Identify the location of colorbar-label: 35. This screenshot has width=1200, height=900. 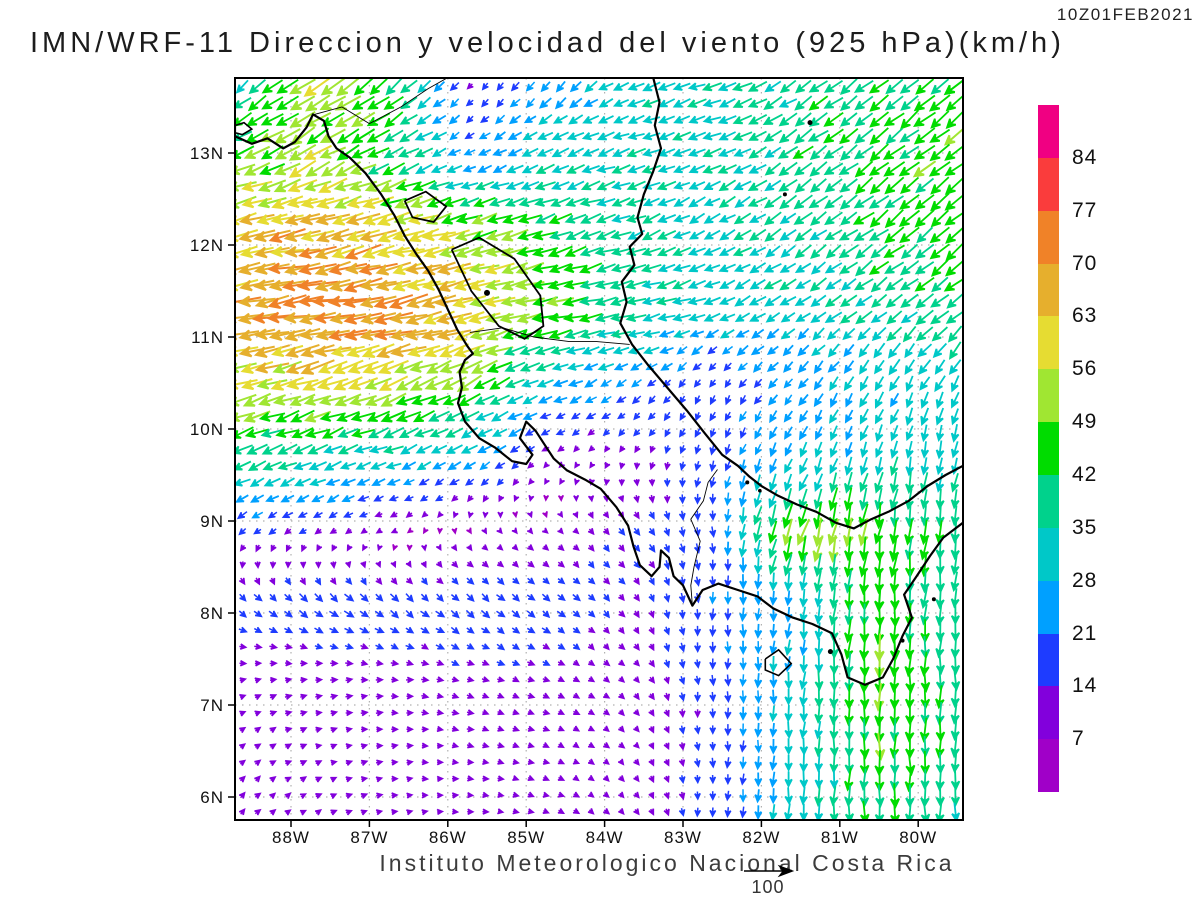
(1085, 527).